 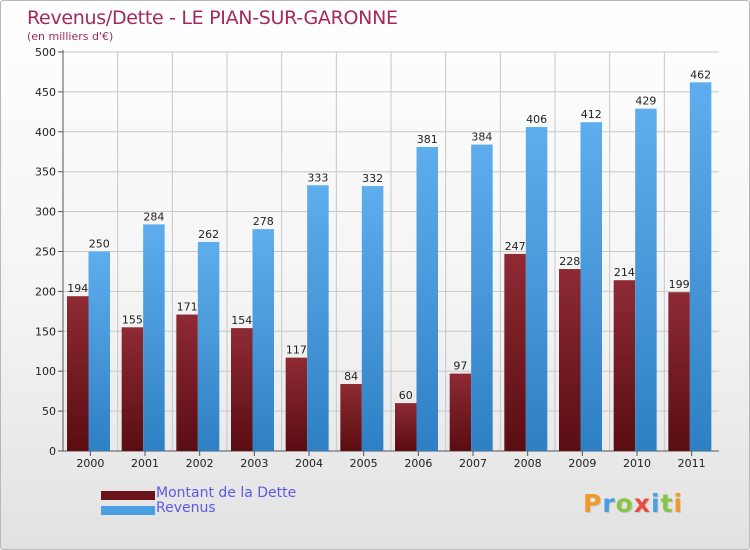 What do you see at coordinates (481, 137) in the screenshot?
I see `label-revenus-2007: 384` at bounding box center [481, 137].